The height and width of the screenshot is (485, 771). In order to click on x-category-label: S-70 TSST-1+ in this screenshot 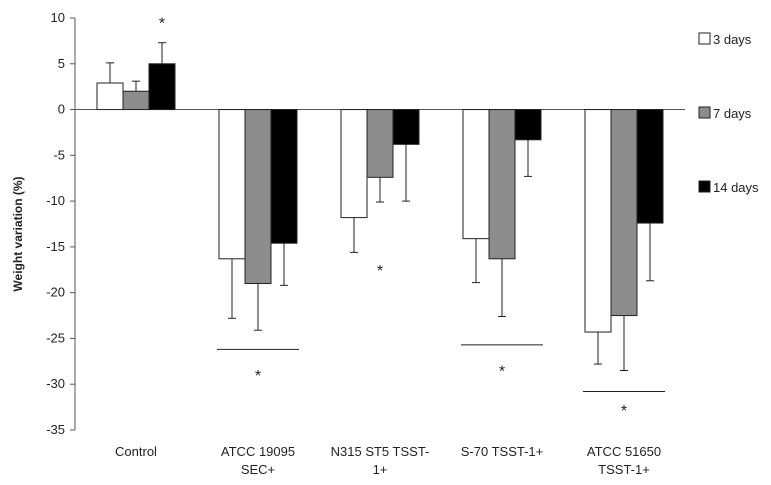, I will do `click(502, 451)`.